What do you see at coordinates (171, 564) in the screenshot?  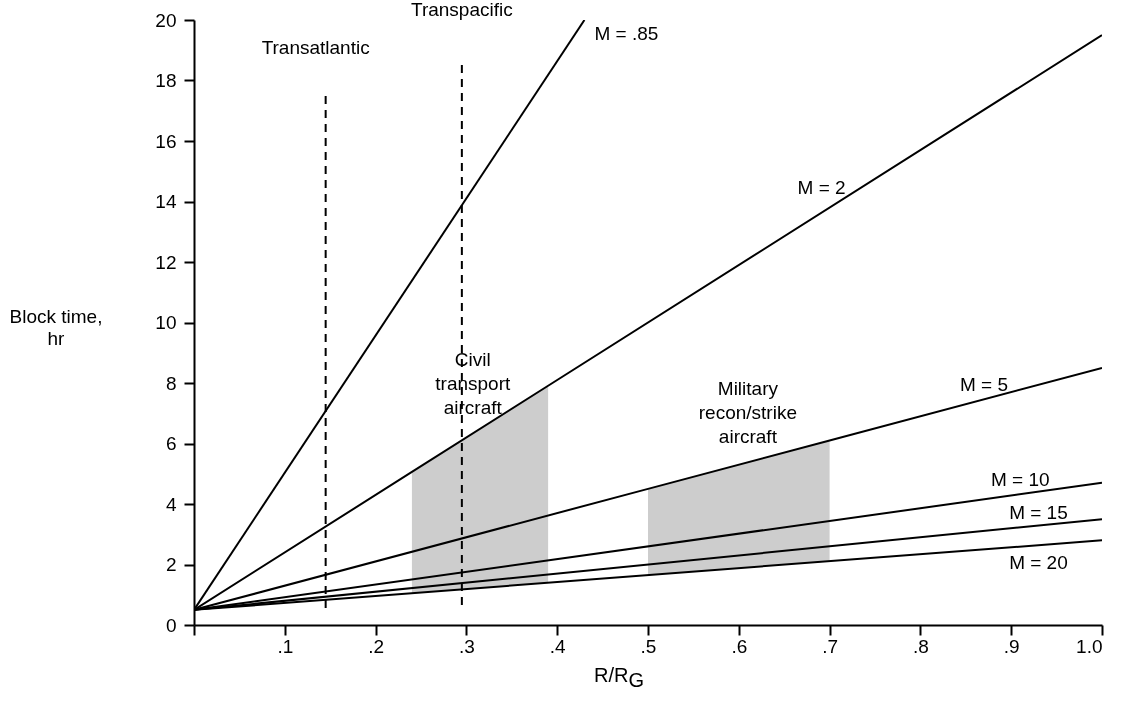 I see `y-tick-label: 2` at bounding box center [171, 564].